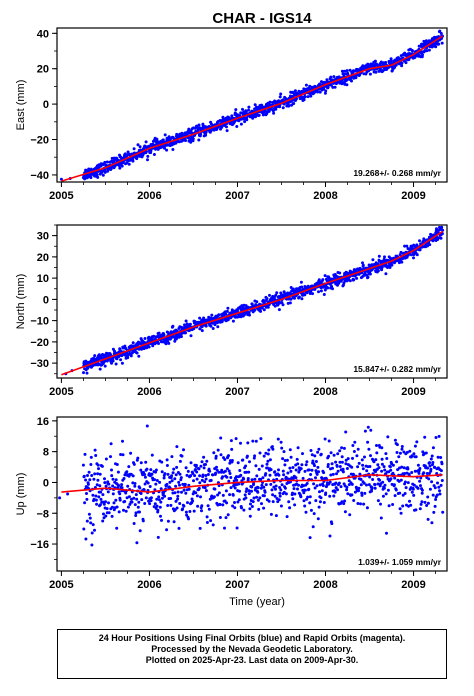 This screenshot has width=474, height=696. Describe the element at coordinates (237, 392) in the screenshot. I see `north-x-tick-label: 2007` at that location.